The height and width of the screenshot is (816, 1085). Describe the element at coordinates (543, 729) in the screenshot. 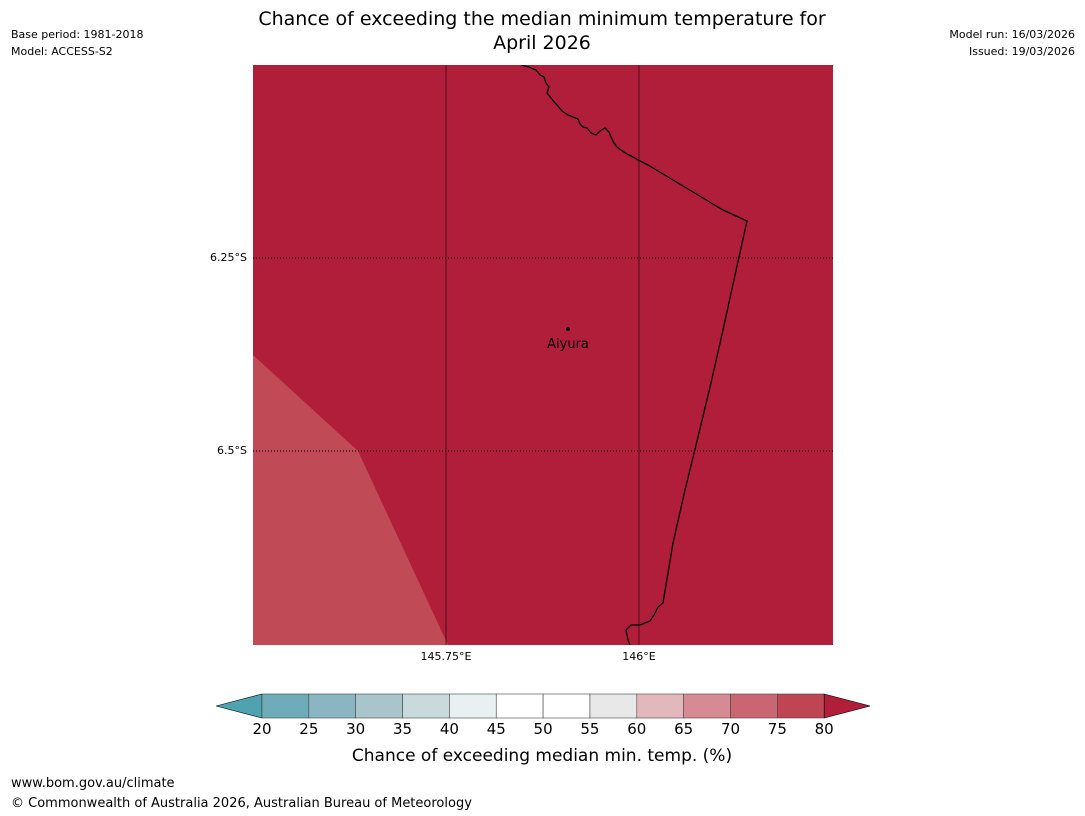

I see `colorbar-tick-label: 50` at that location.